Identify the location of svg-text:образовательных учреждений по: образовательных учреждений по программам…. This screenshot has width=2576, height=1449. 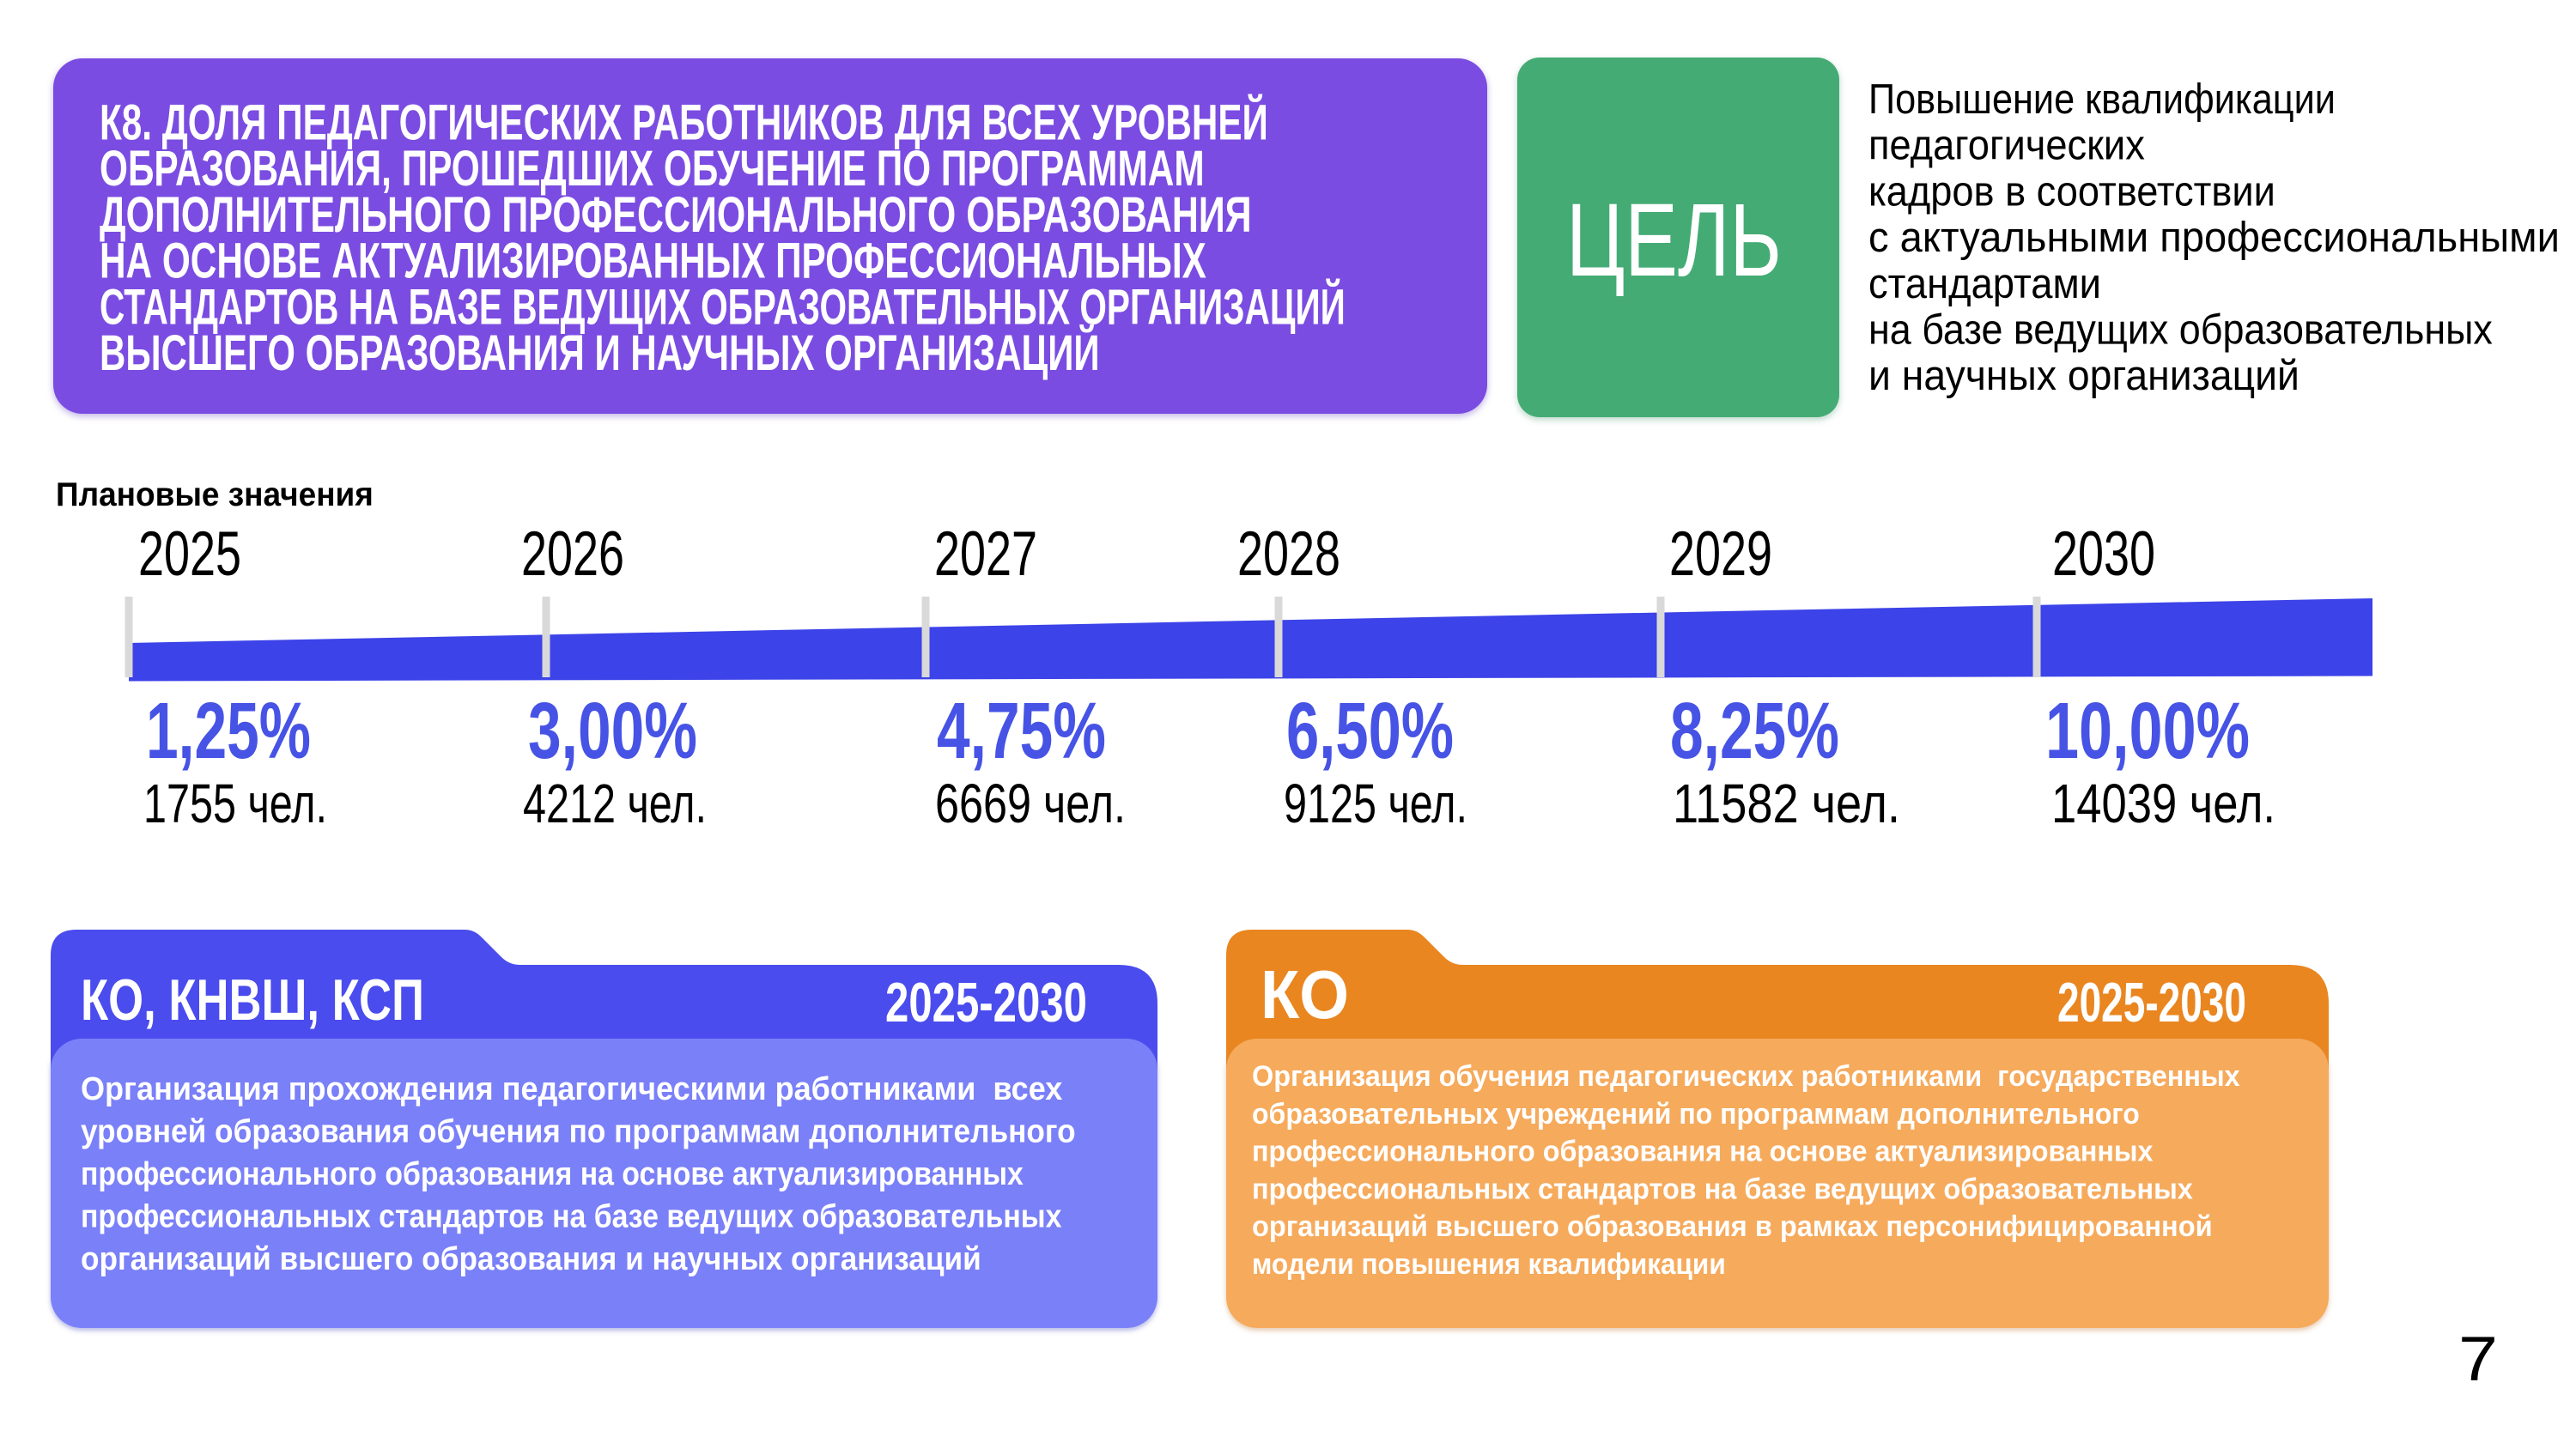
(1696, 1113).